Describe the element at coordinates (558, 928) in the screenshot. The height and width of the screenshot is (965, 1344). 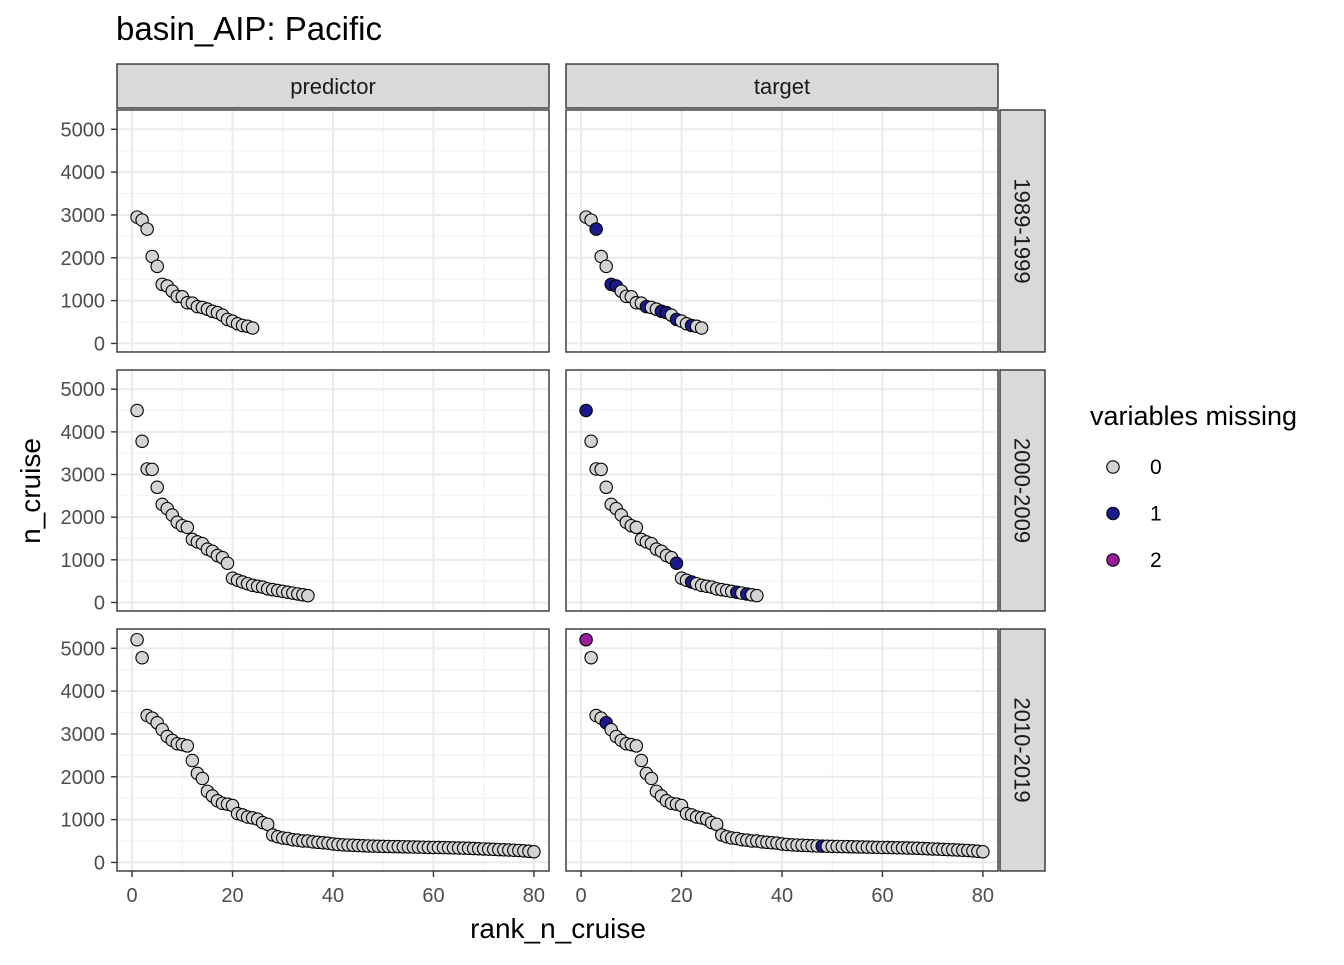
I see `x-axis-title: rank_n_cruise` at that location.